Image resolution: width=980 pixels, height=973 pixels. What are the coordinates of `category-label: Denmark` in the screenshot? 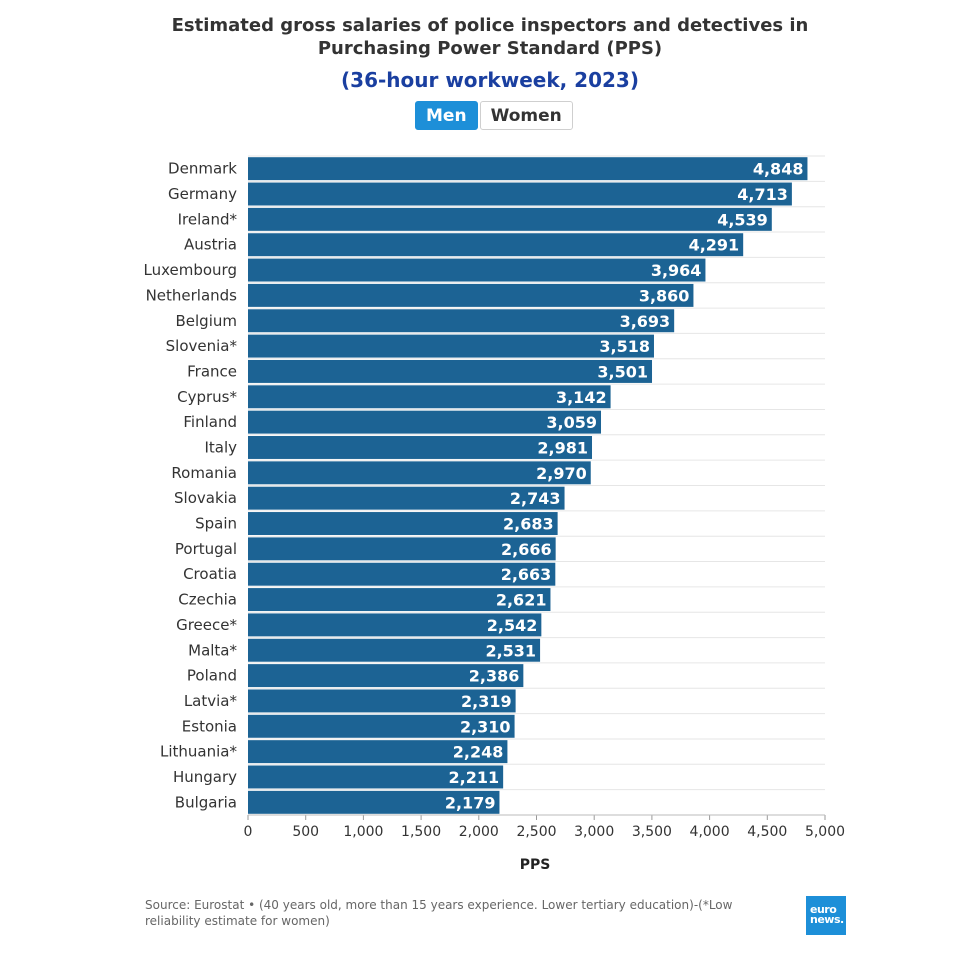 It's located at (202, 169).